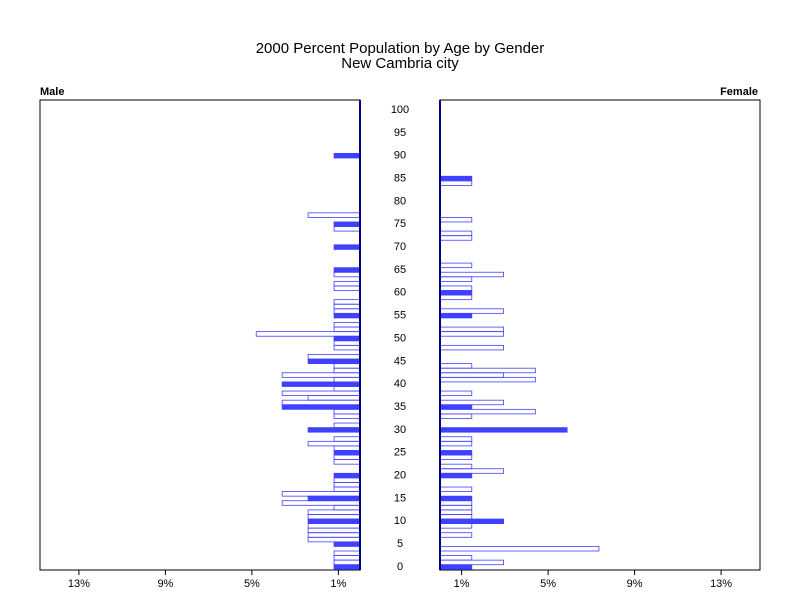 The image size is (800, 605). I want to click on x-tick-label: 9%, so click(165, 584).